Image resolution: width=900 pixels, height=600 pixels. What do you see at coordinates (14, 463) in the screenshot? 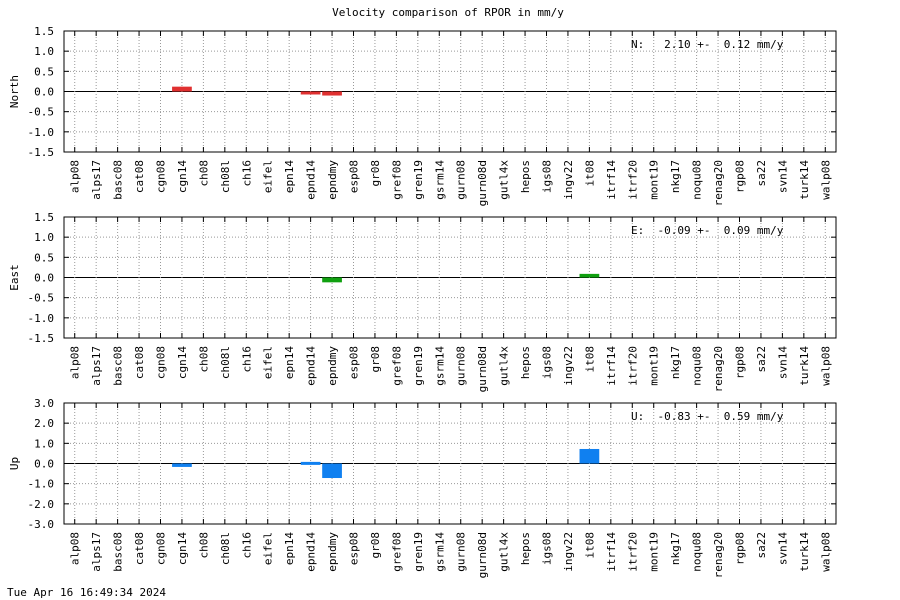
I see `y-axis-label: Up` at bounding box center [14, 463].